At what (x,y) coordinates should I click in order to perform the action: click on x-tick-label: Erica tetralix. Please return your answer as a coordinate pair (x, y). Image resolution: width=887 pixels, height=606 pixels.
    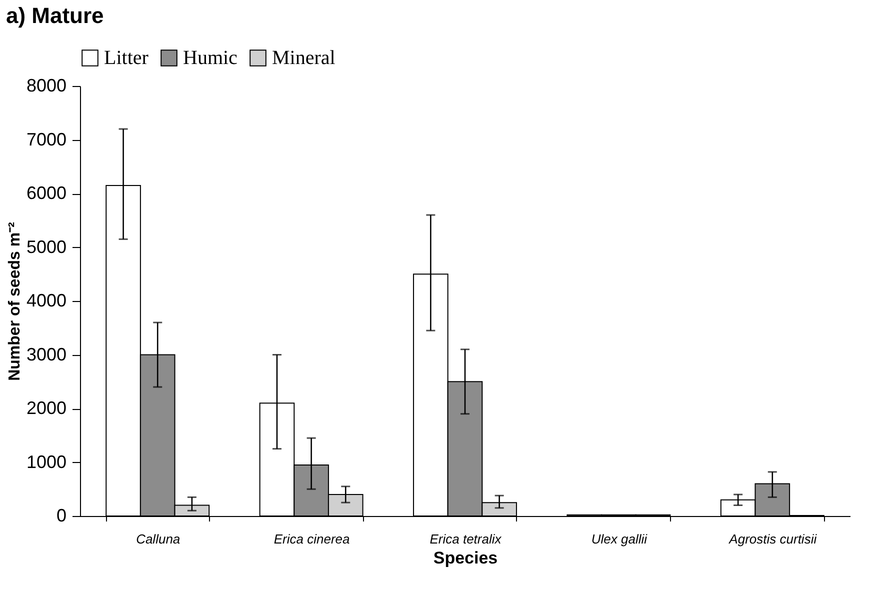
    Looking at the image, I should click on (466, 539).